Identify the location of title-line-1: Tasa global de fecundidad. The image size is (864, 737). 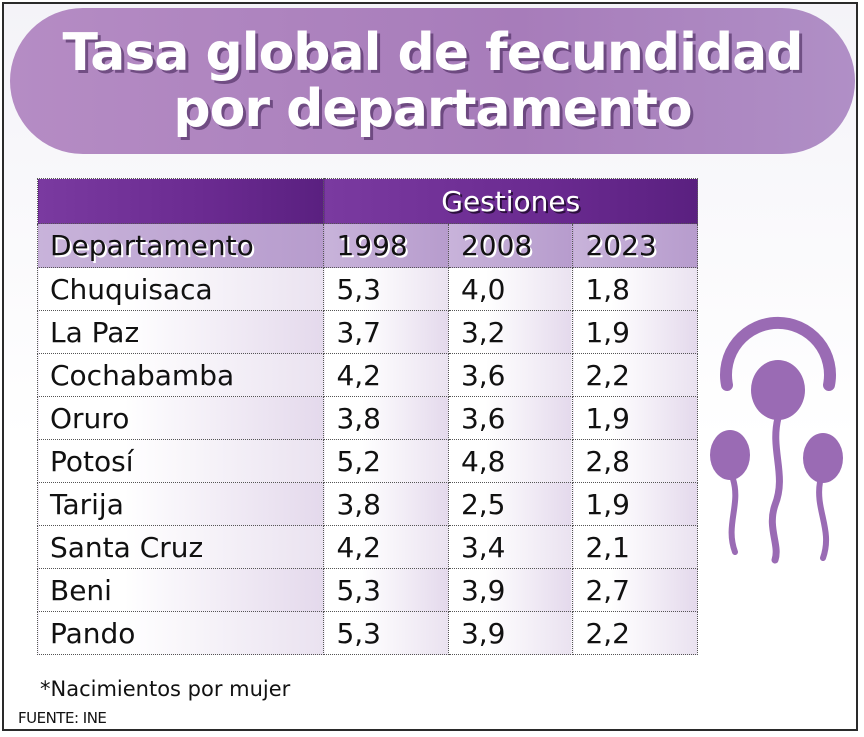
(433, 53).